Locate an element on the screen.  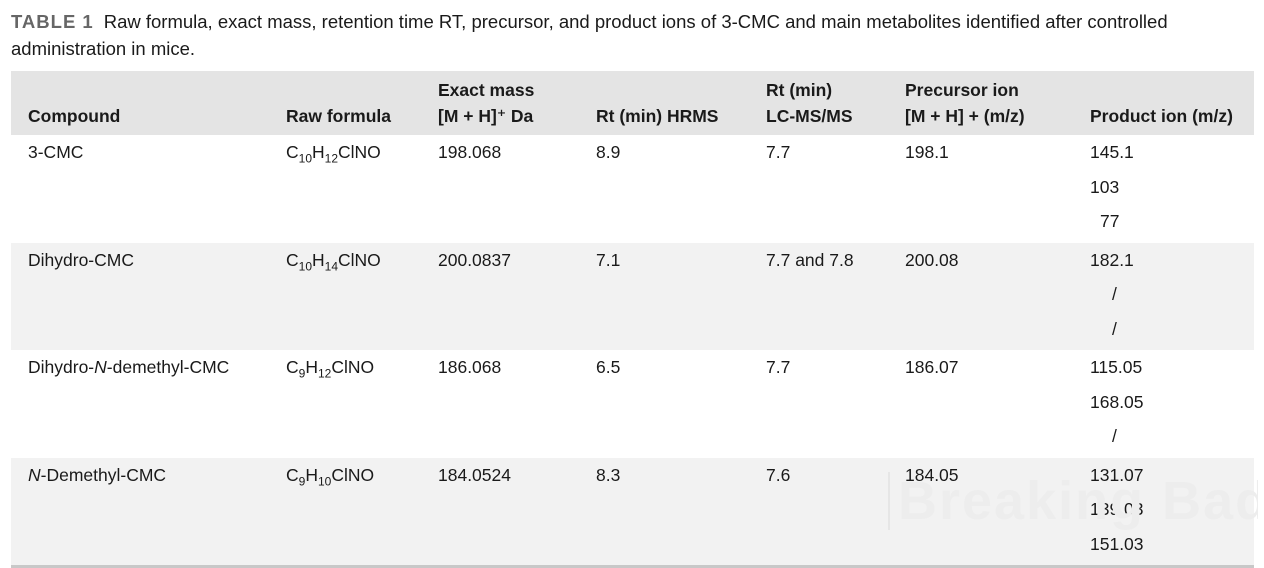
compound-cell: Dihydro-N-demethyl-CMC is located at coordinates (129, 367).